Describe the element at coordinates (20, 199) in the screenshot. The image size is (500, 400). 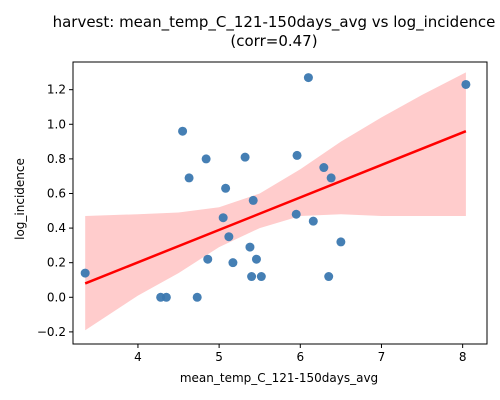
I see `y-axis-label: log_incidence` at that location.